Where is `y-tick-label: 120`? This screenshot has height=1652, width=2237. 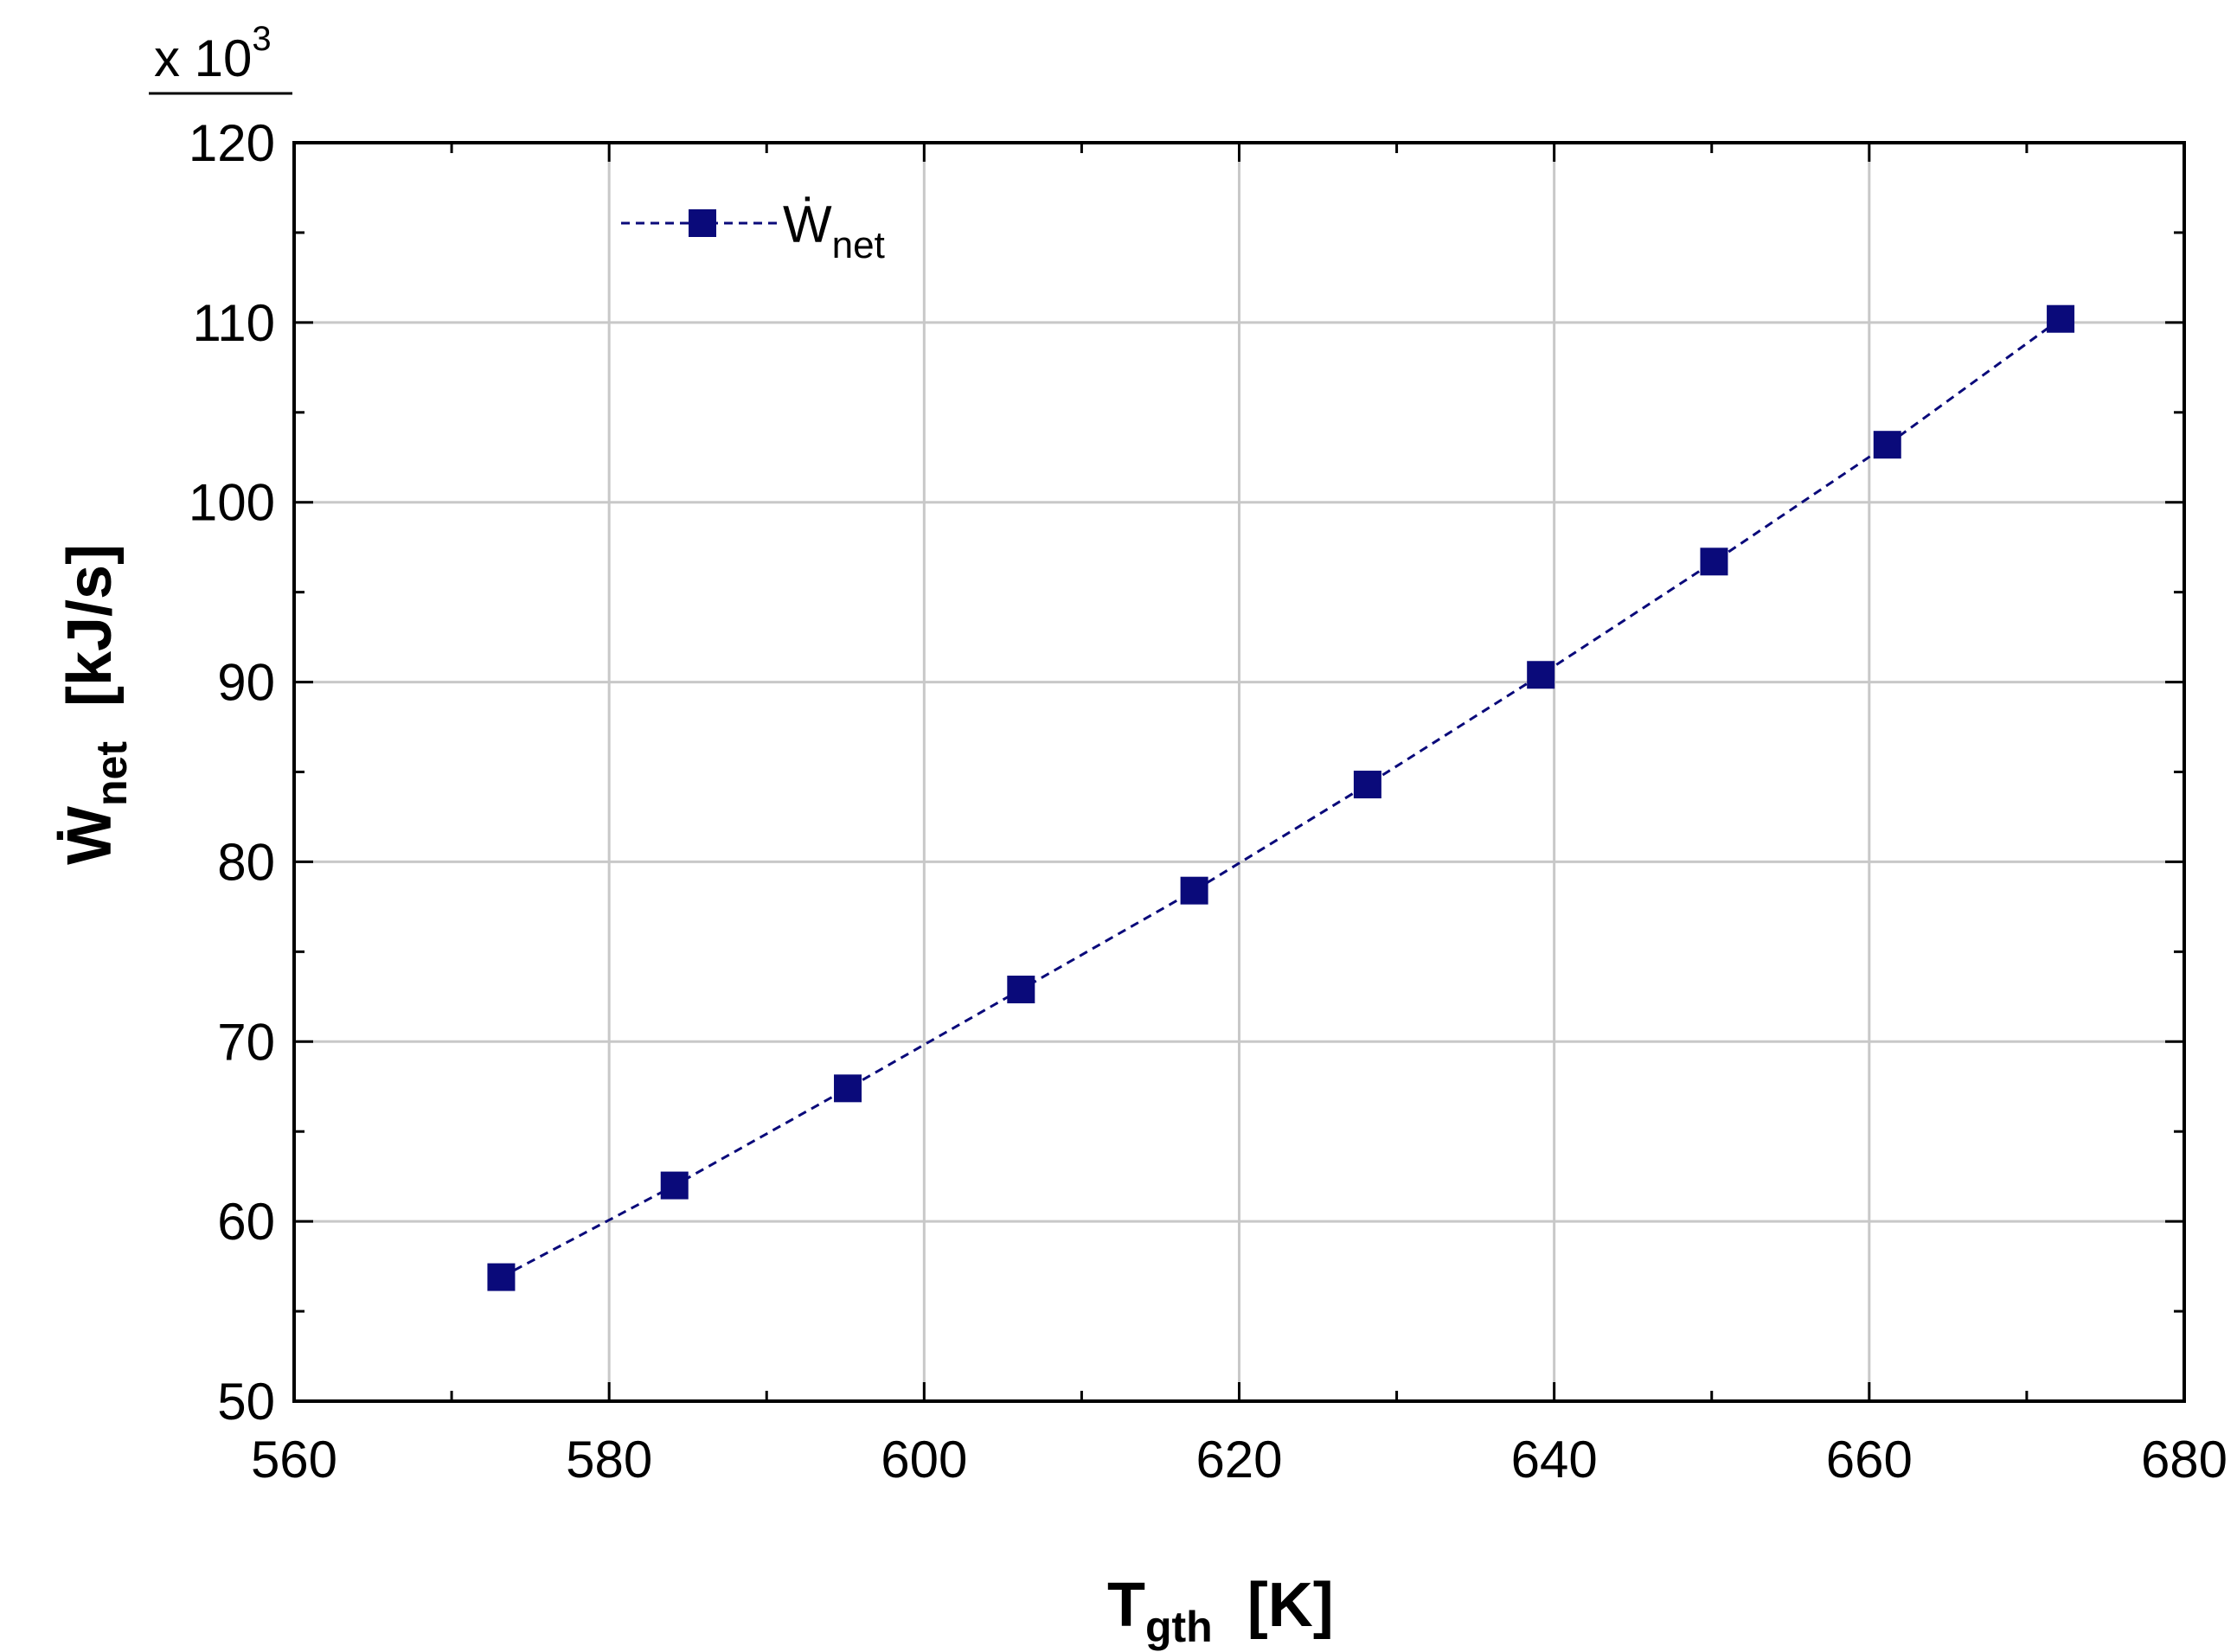
y-tick-label: 120 is located at coordinates (232, 143).